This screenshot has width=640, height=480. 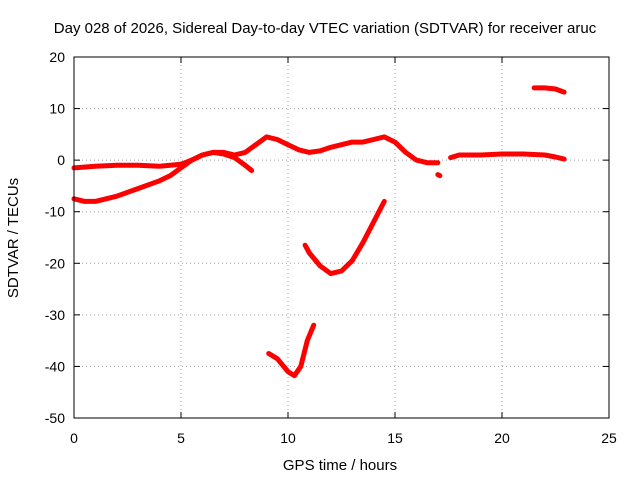 I want to click on x-tick-label: 0, so click(x=74, y=438).